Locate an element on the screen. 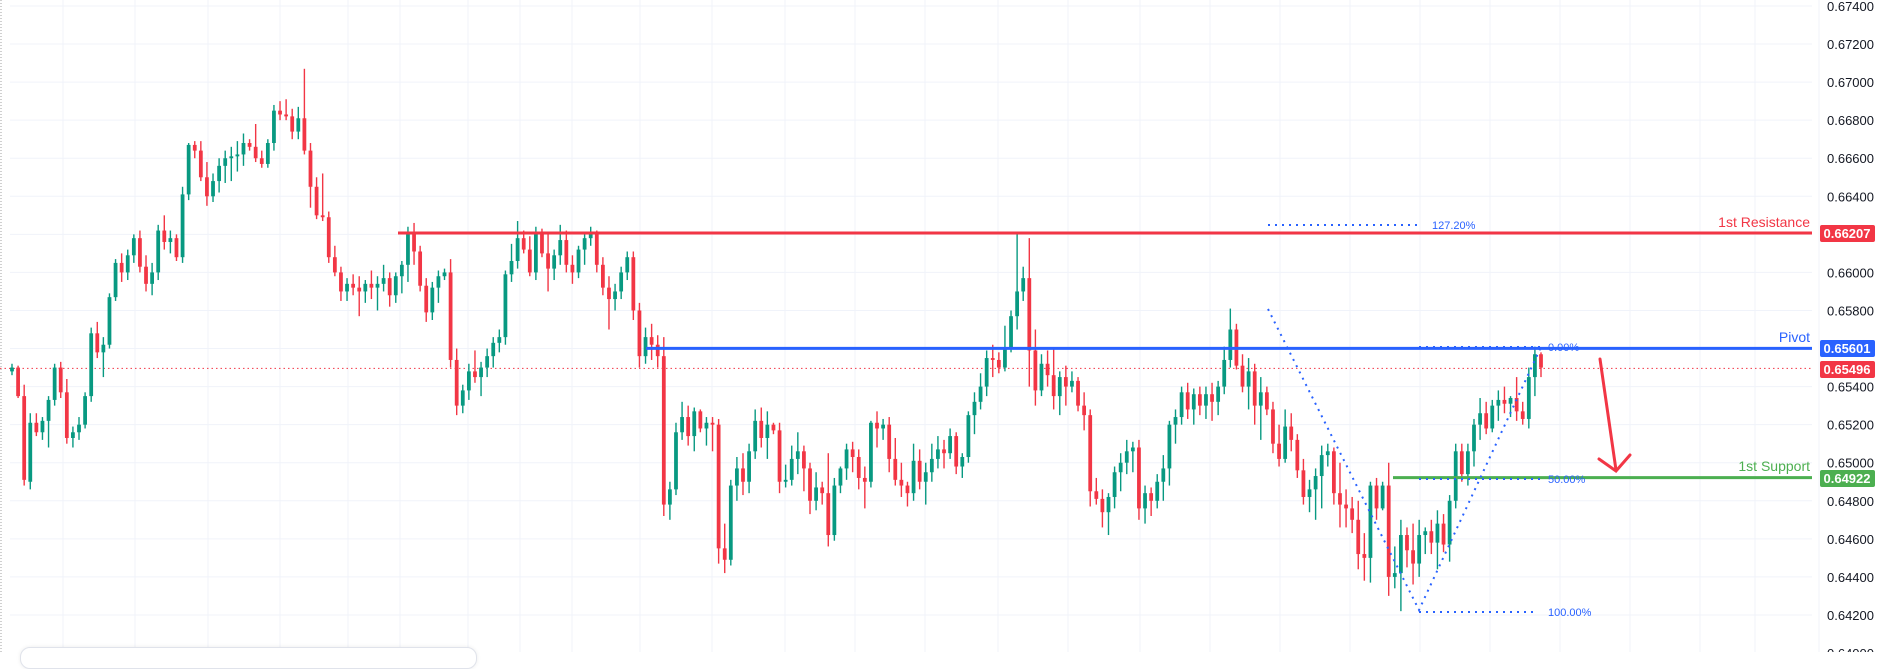  down-arrow-icon is located at coordinates (1614, 415).